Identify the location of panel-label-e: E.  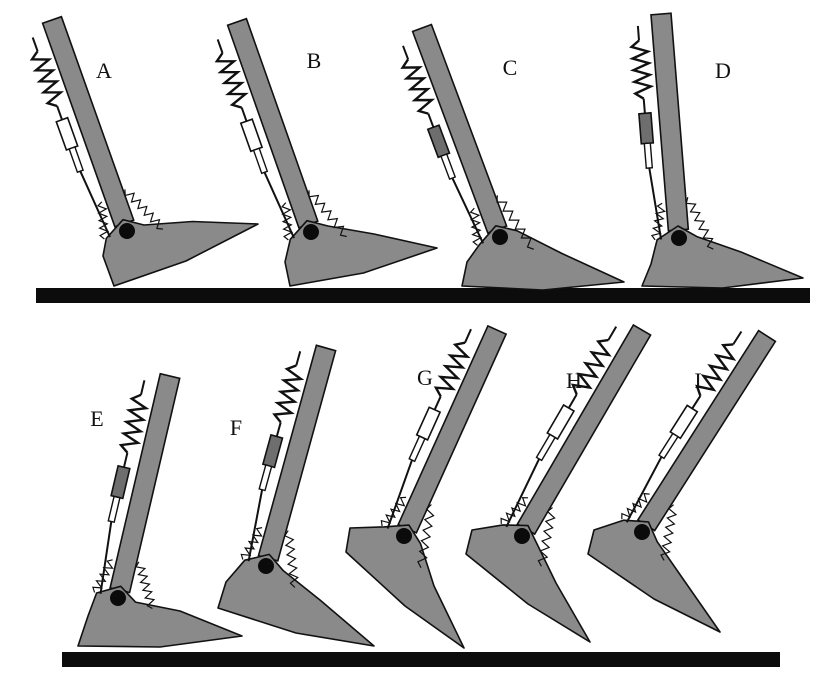
(96, 418).